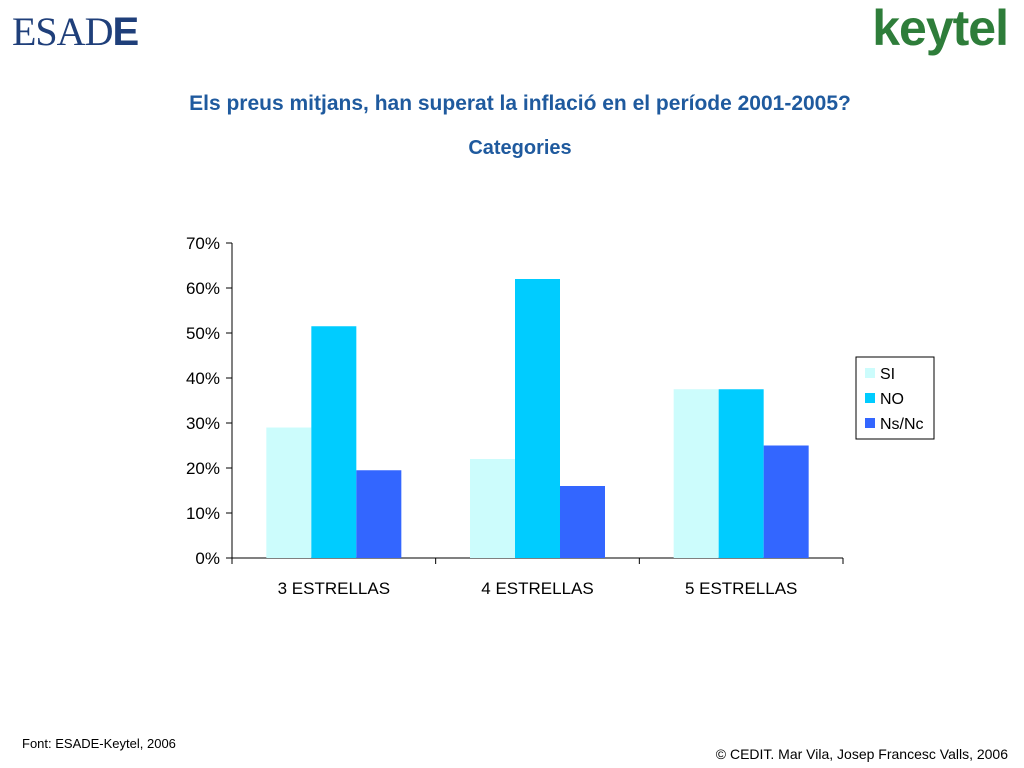 This screenshot has width=1024, height=768. What do you see at coordinates (203, 378) in the screenshot?
I see `y-tick-label: 40%` at bounding box center [203, 378].